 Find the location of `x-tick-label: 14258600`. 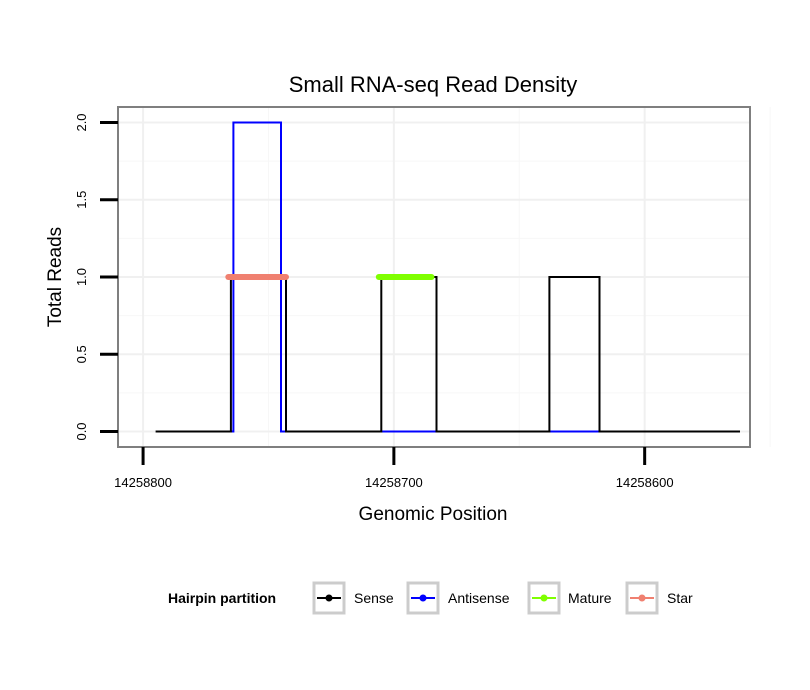

x-tick-label: 14258600 is located at coordinates (645, 482).